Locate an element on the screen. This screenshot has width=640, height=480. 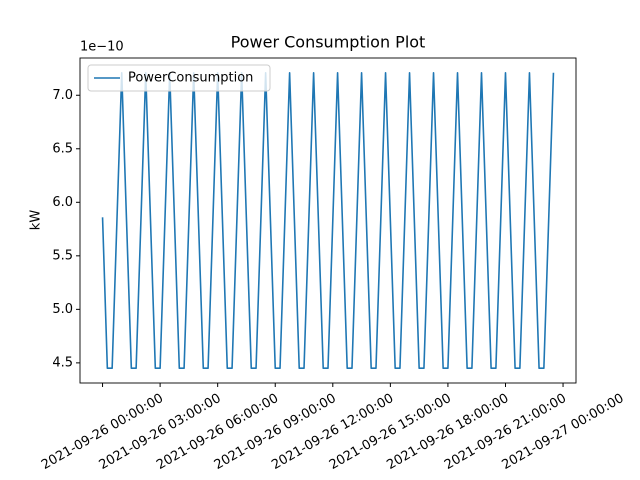
y-offset-text: 1e−10 is located at coordinates (102, 47).